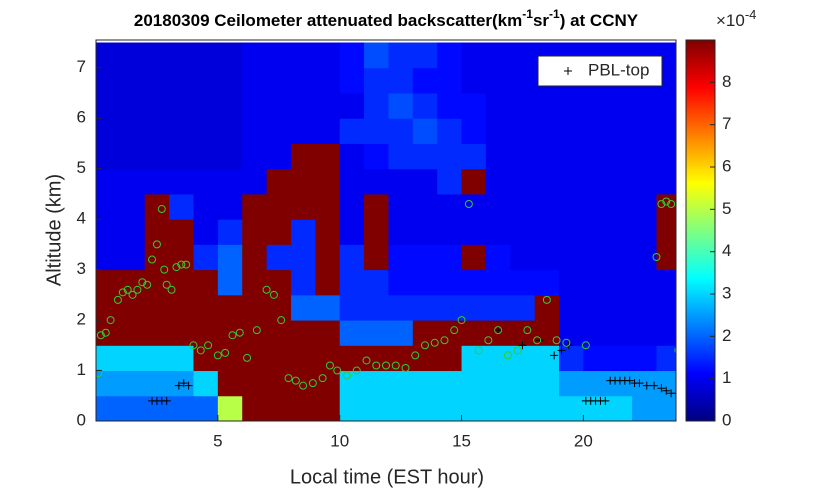  I want to click on colorbar-label-base: ×10, so click(730, 20).